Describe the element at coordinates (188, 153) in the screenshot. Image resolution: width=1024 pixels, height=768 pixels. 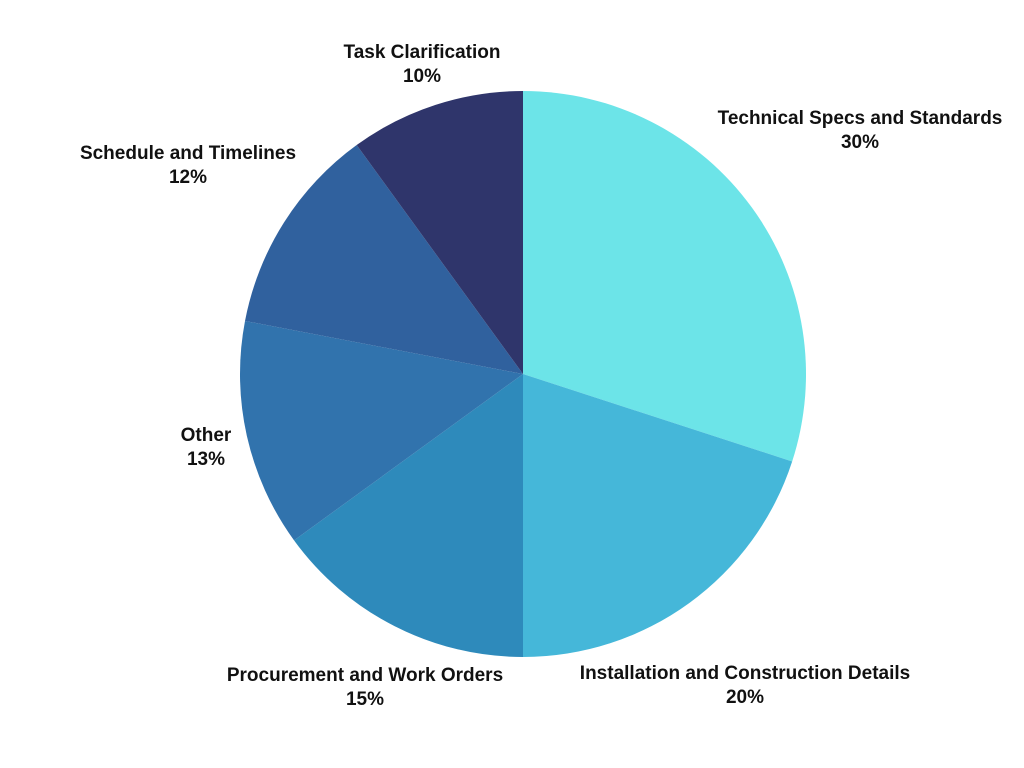
I see `slice-label-text: Schedule and Timelines` at that location.